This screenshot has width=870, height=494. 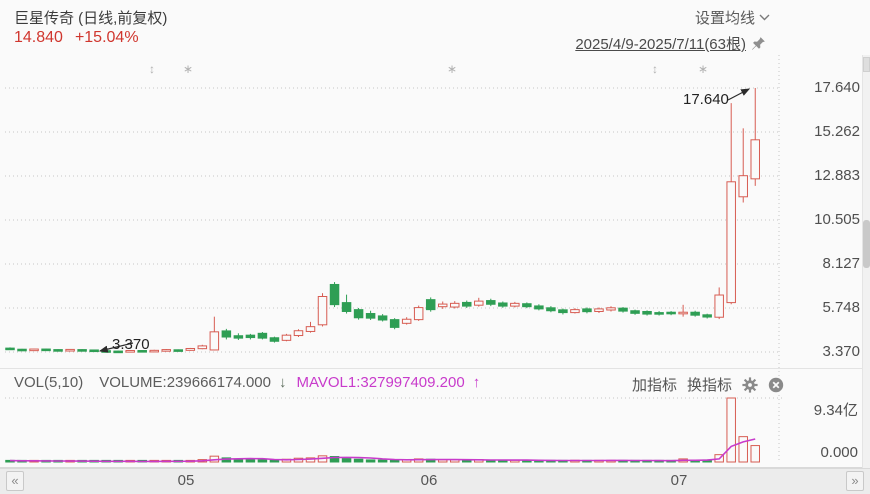 I want to click on date-range-row: 2025/4/9-2025/7/11(63根), so click(x=670, y=43).